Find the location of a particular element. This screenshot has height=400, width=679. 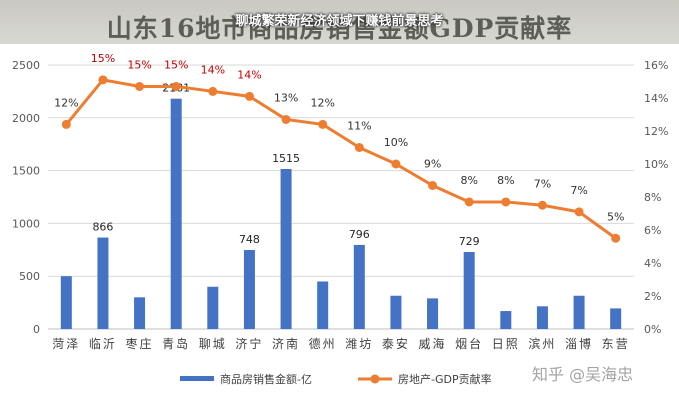

y-right-tick-label: 2% is located at coordinates (652, 296).